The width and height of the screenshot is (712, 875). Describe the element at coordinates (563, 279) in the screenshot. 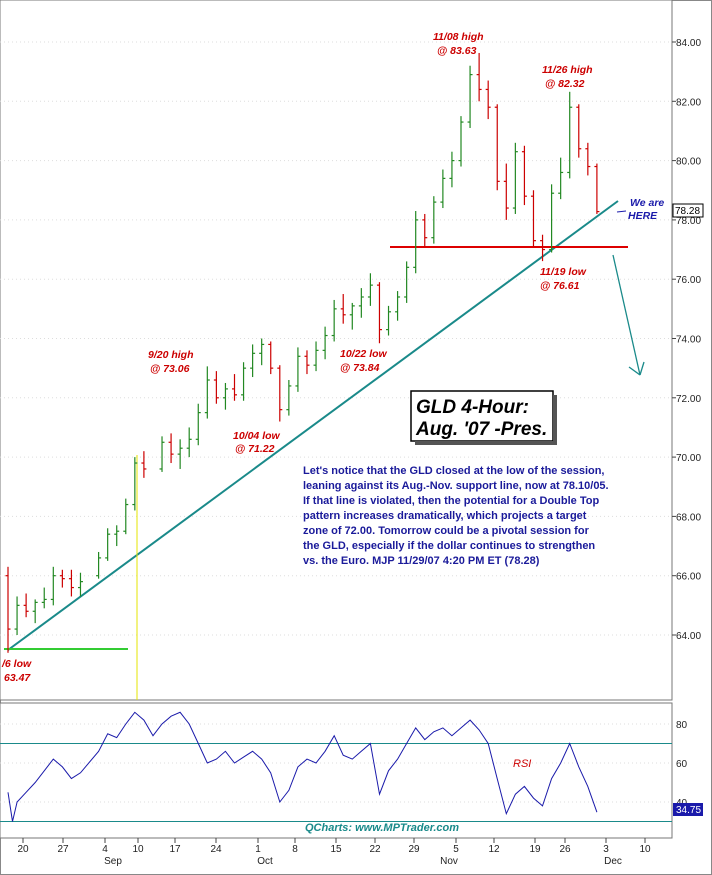

I see `annotation-nov19-low: 11/19 low @ 76.61` at that location.